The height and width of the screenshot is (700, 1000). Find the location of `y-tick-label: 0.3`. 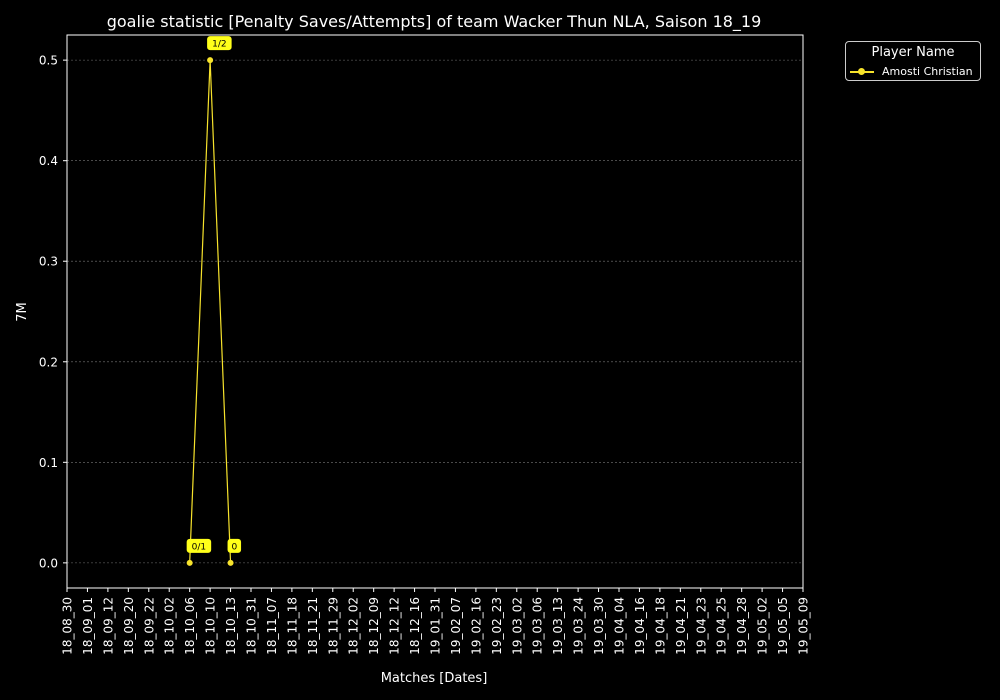

y-tick-label: 0.3 is located at coordinates (48, 262).